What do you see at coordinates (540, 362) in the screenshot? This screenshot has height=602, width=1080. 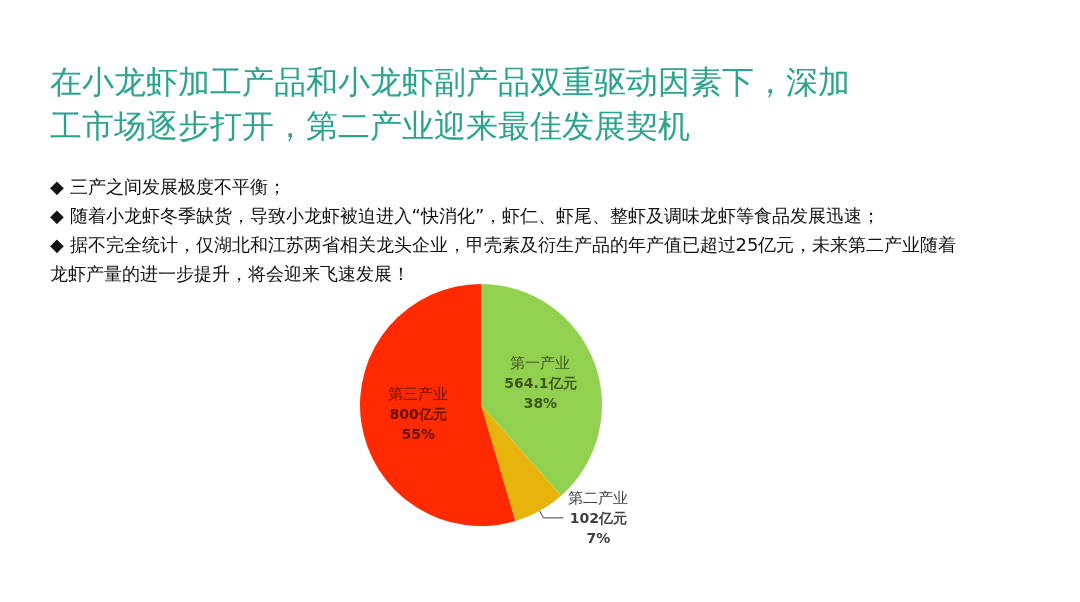 I see `slice-label: 第一产业` at bounding box center [540, 362].